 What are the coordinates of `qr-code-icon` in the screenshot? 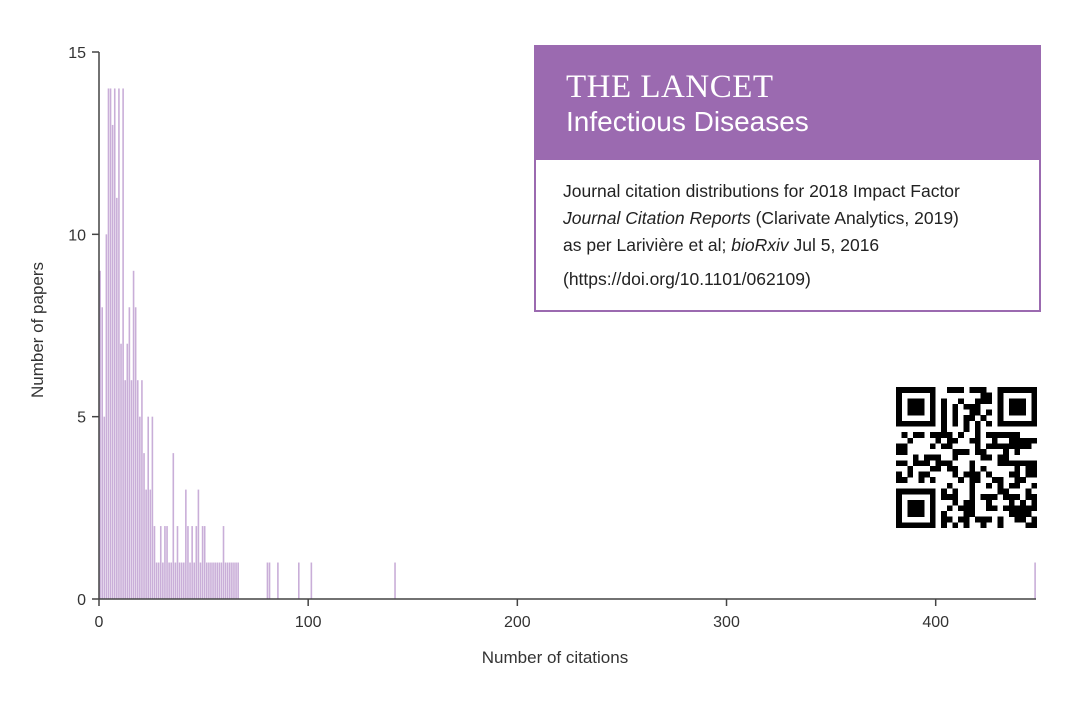 It's located at (966, 457).